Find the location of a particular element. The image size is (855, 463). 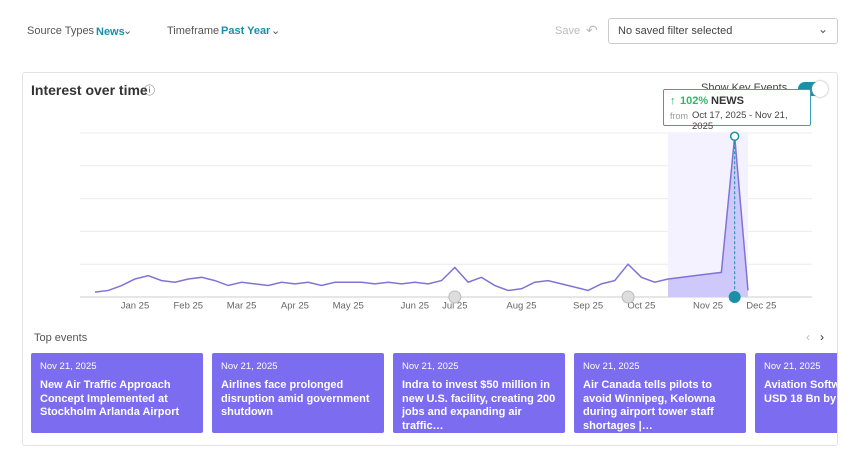

info-icon: ⓘ is located at coordinates (149, 91).